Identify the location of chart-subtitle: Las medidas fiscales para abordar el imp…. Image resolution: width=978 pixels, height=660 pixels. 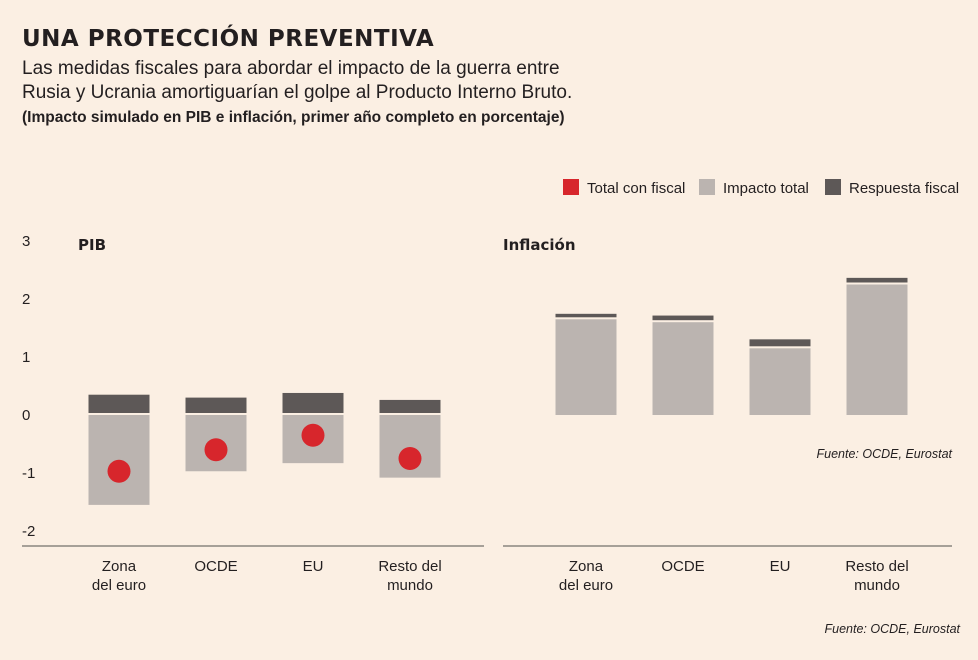
(342, 81).